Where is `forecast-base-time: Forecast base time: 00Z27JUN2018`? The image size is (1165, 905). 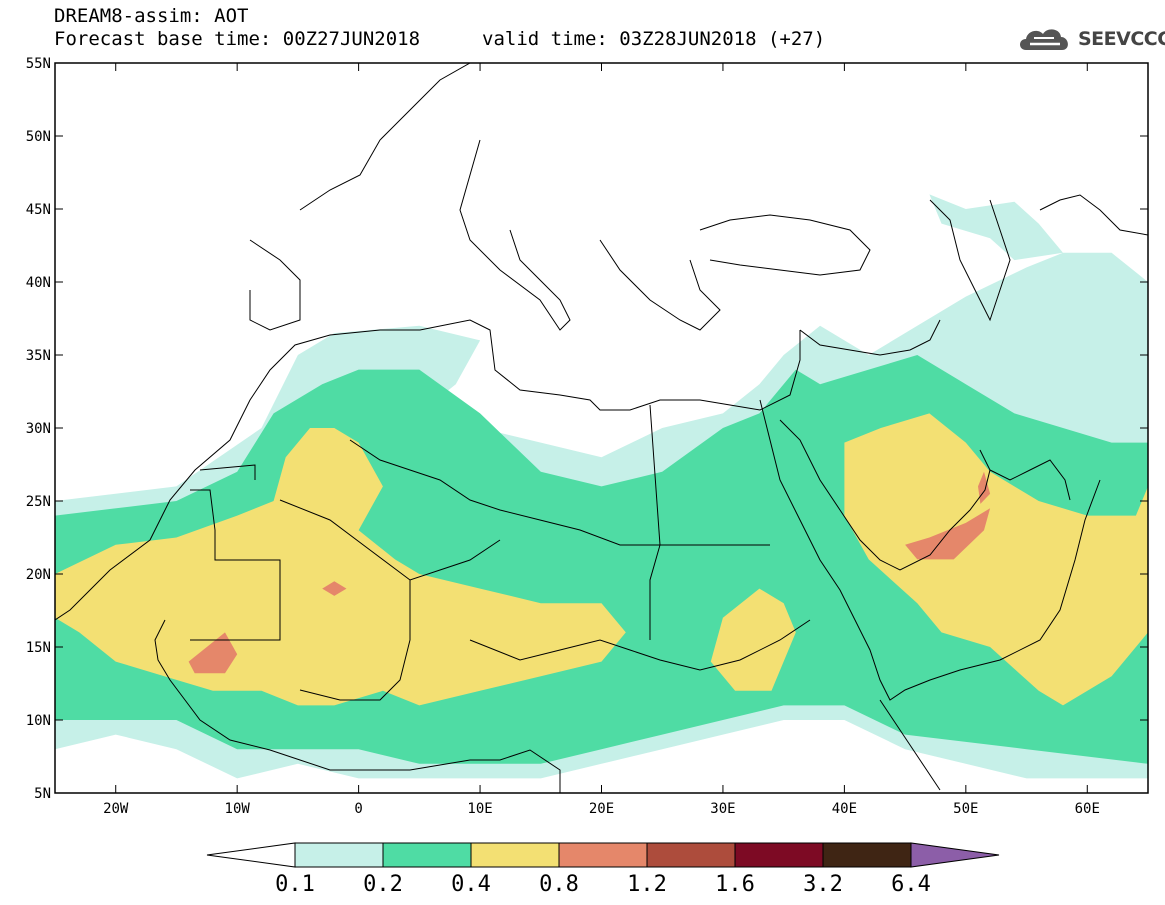
forecast-base-time: Forecast base time: 00Z27JUN2018 is located at coordinates (237, 39).